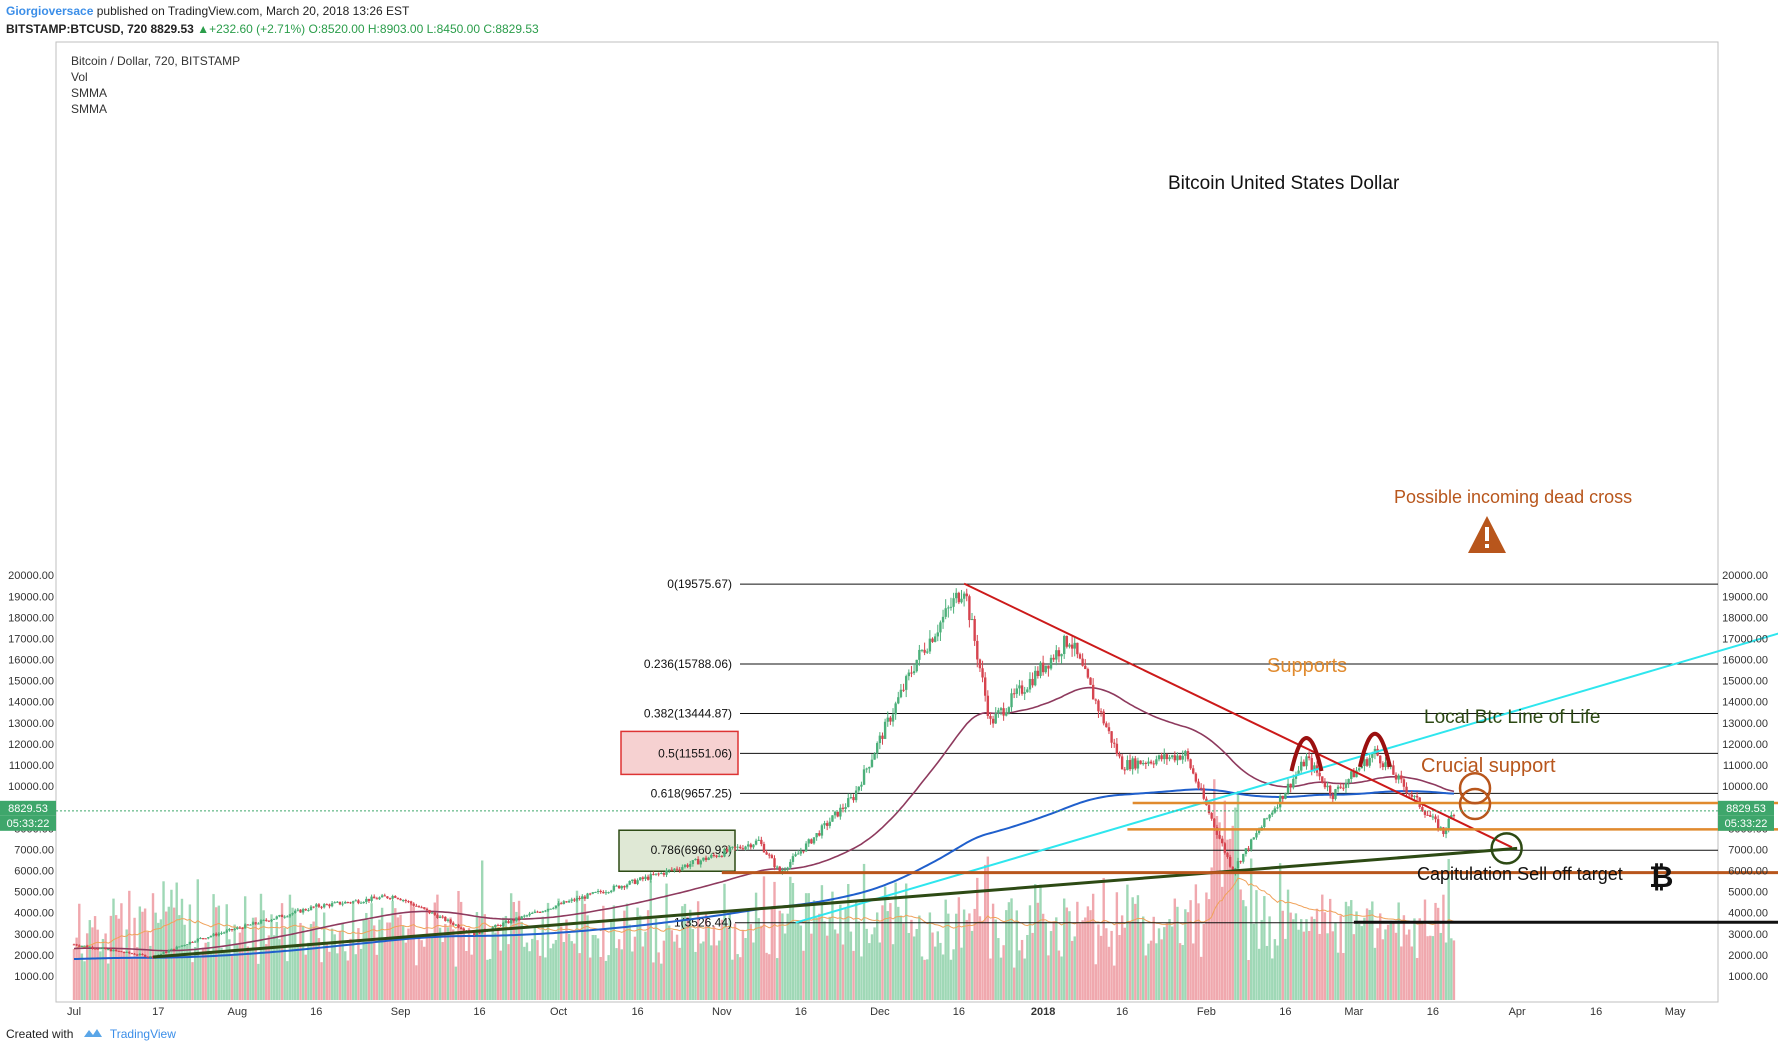  What do you see at coordinates (142, 1034) in the screenshot?
I see `tradingview-link: TradingView` at bounding box center [142, 1034].